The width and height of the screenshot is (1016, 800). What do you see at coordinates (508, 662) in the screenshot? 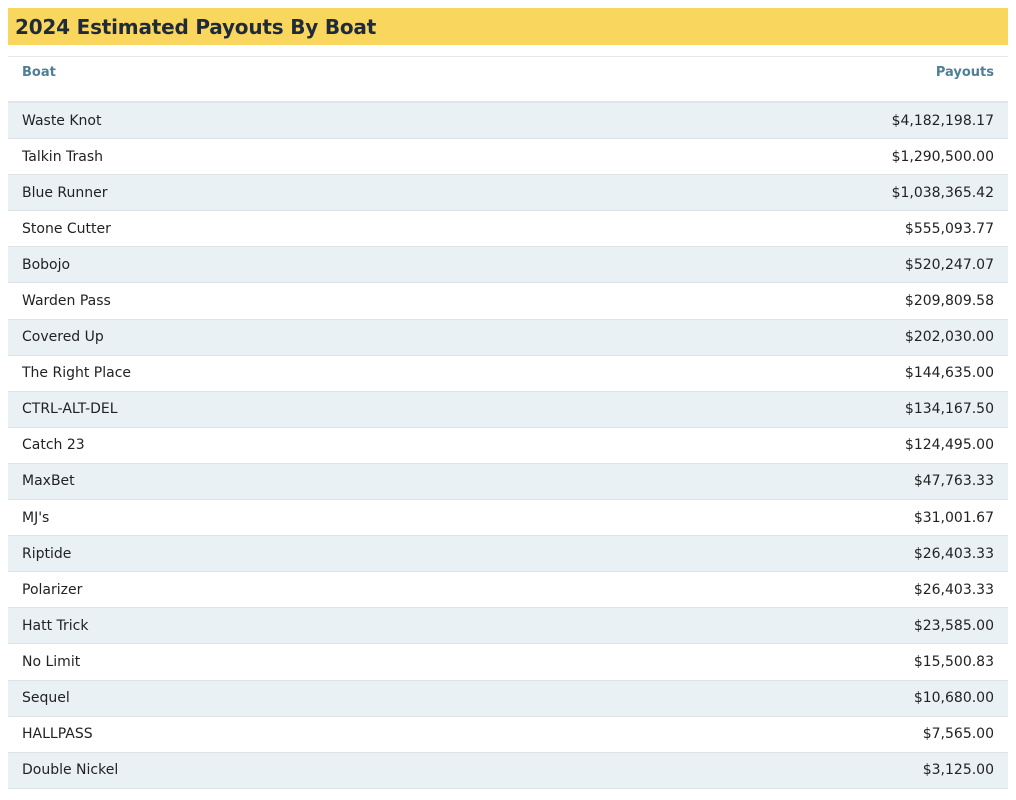
I see `table-row: No Limit $15,500.83` at bounding box center [508, 662].